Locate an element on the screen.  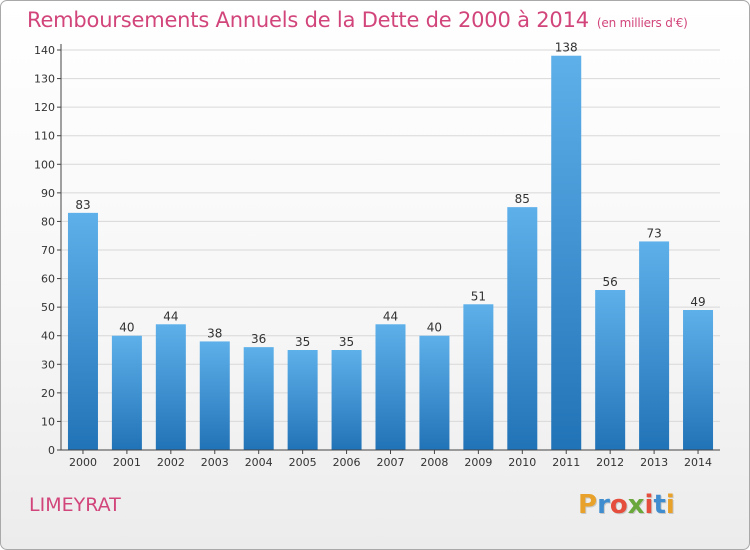
y-tick-label: 130 is located at coordinates (44, 79).